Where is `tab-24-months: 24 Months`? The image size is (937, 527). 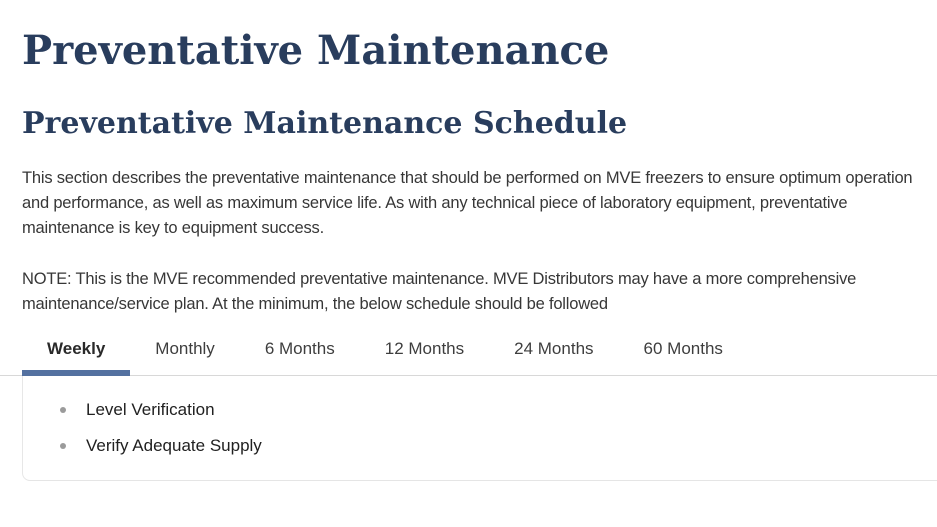
tab-24-months: 24 Months is located at coordinates (553, 353).